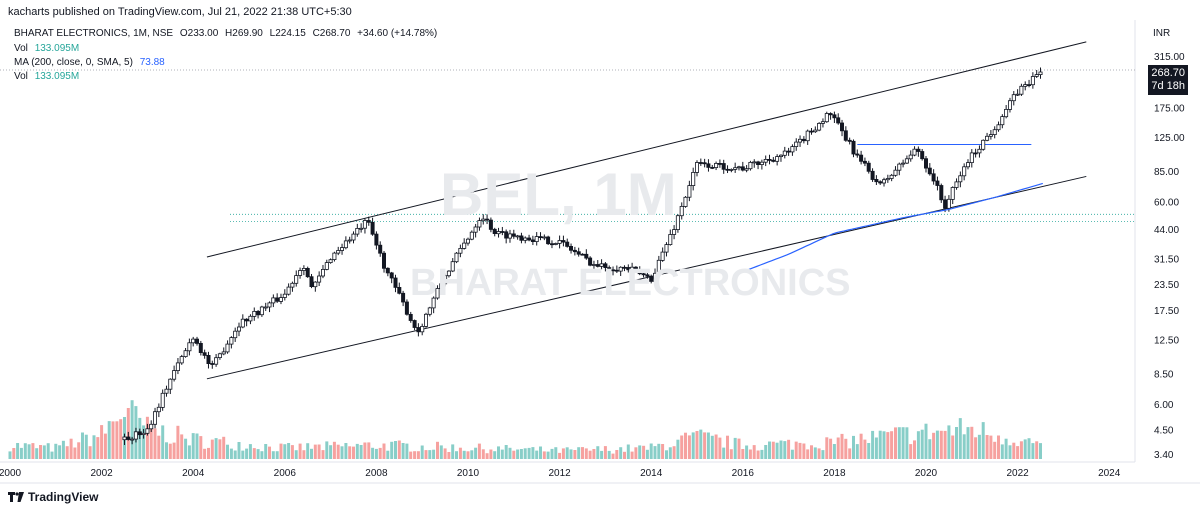  What do you see at coordinates (16, 497) in the screenshot?
I see `tradingview-icon` at bounding box center [16, 497].